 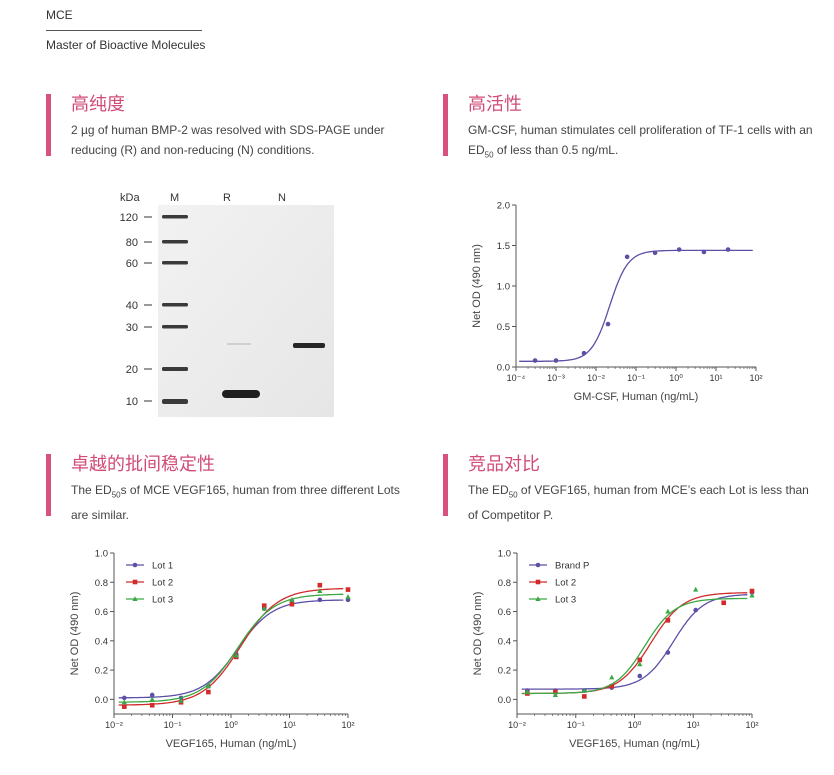 I want to click on x-axis-label: VEGF165, Human (ng/mL), so click(x=634, y=744).